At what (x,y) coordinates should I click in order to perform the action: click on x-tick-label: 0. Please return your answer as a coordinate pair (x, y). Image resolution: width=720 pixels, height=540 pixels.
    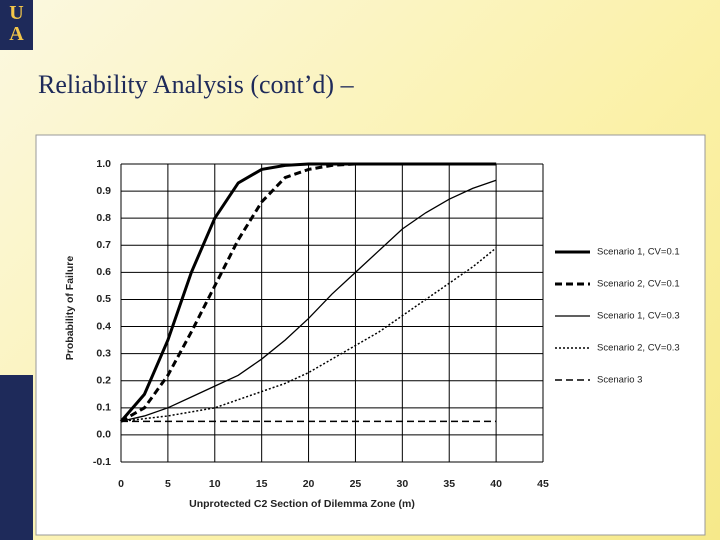
    Looking at the image, I should click on (121, 484).